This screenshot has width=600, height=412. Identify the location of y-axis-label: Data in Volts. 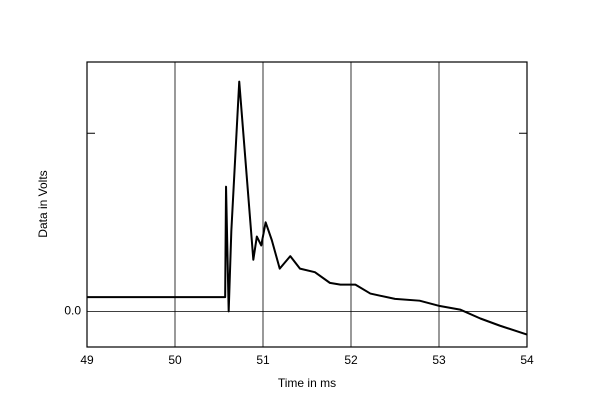
(43, 203).